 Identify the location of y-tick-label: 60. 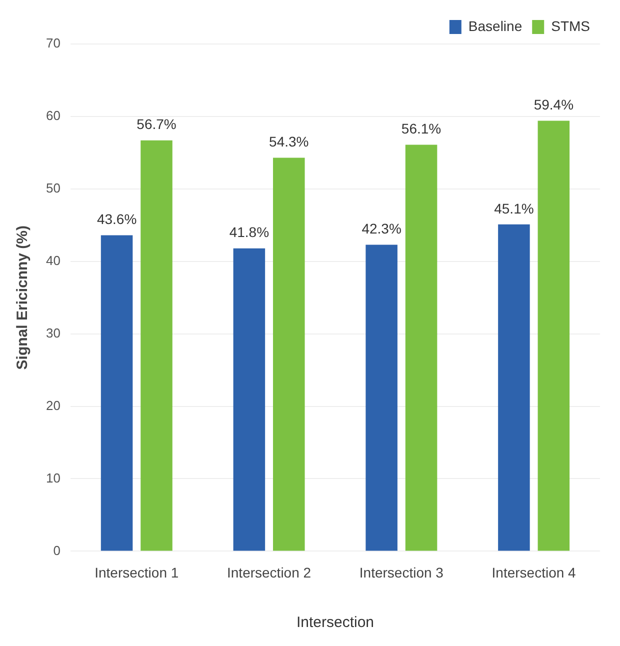
(53, 116).